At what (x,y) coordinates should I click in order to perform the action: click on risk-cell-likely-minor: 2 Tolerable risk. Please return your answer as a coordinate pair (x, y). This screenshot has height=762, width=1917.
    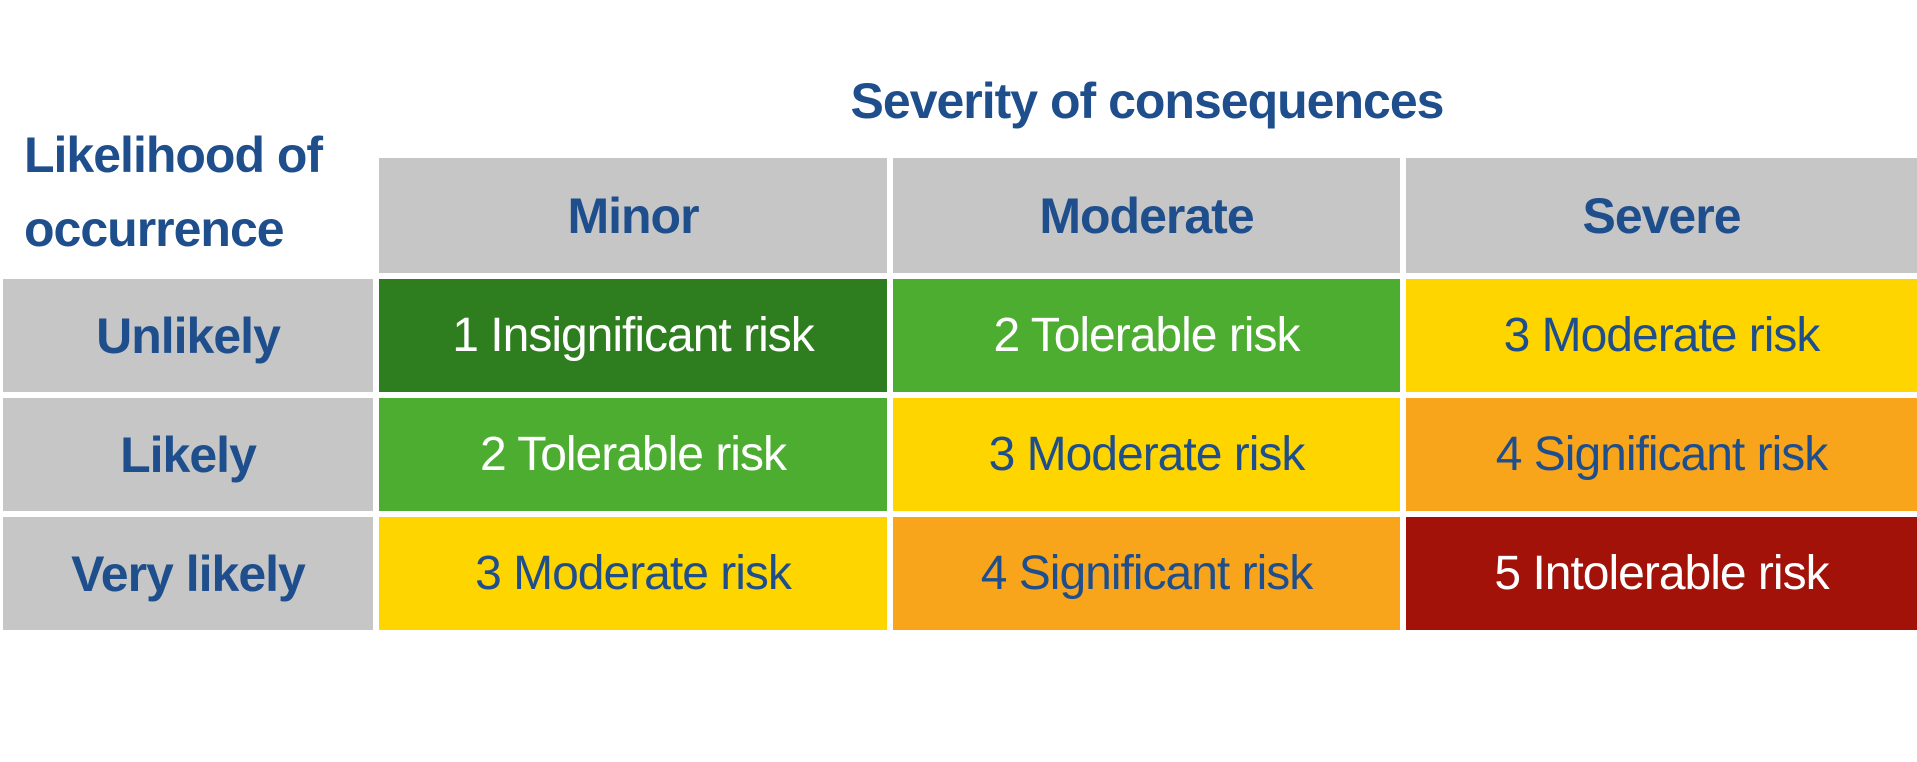
    Looking at the image, I should click on (633, 454).